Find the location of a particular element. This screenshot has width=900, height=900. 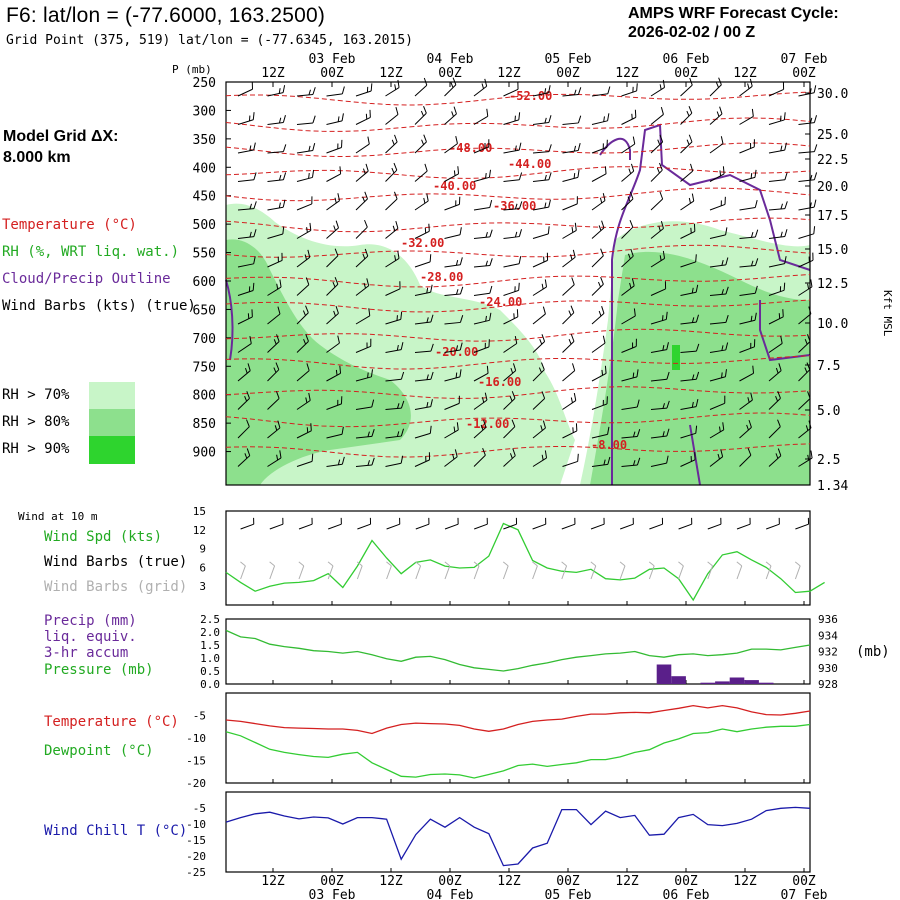

precip-ytick-label: 0.5 is located at coordinates (210, 671).